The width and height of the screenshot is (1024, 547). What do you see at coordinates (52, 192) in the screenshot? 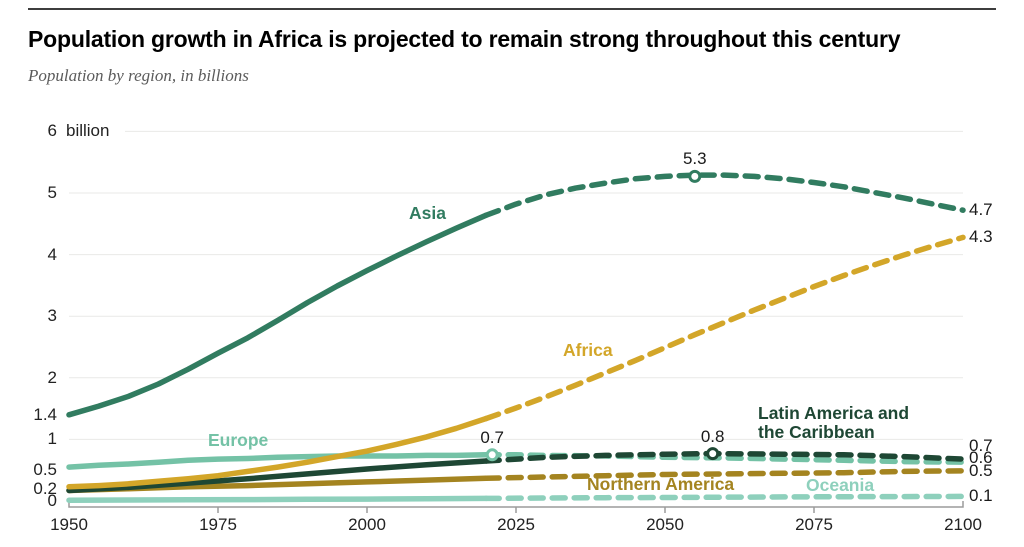
I see `y-axis-label-5: 5` at bounding box center [52, 192].